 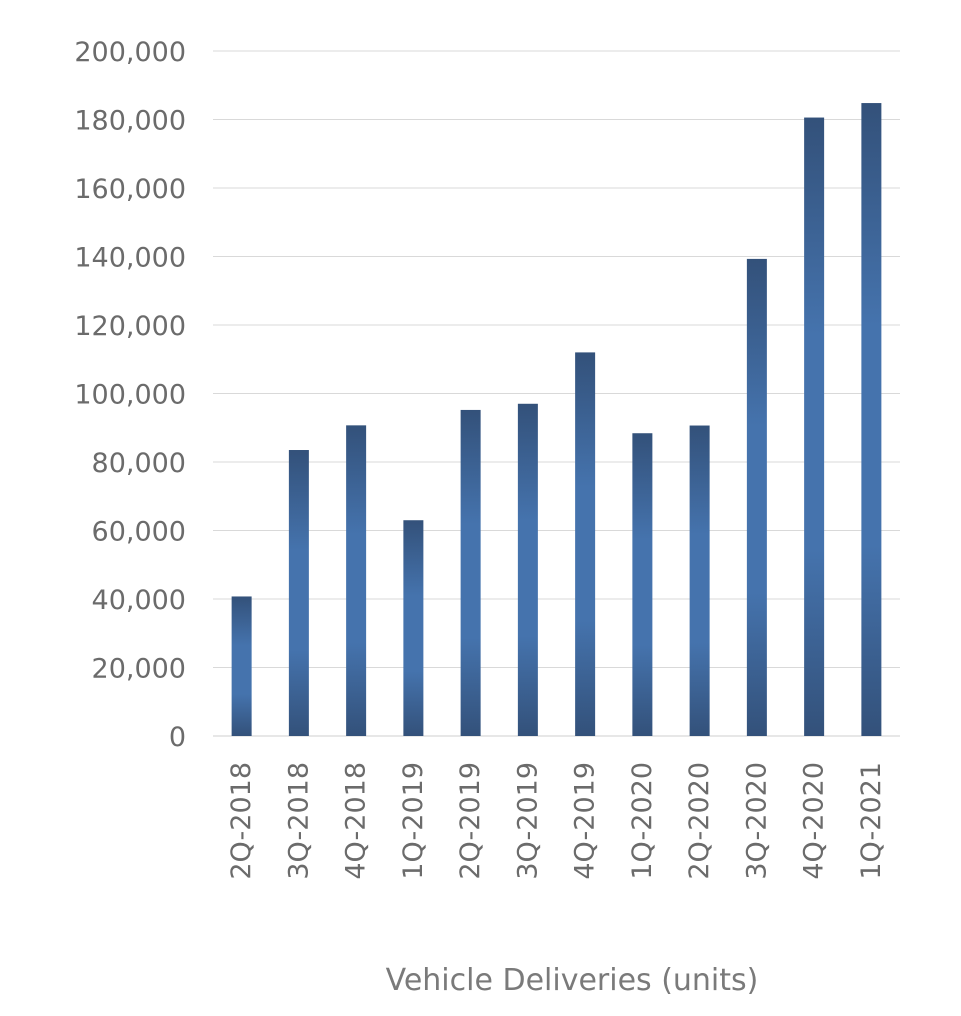 I want to click on bar-1Q-2020, so click(x=642, y=584).